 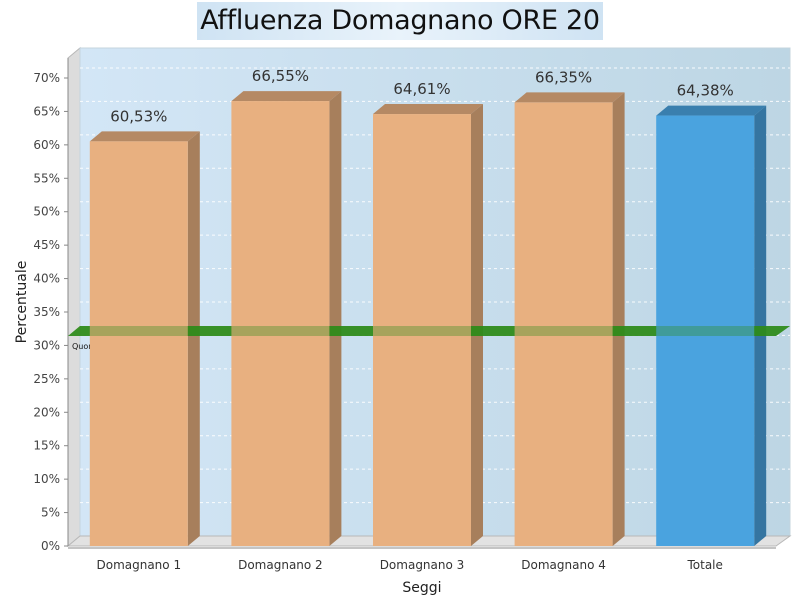 I want to click on y-tick-label: 0%, so click(x=50, y=546).